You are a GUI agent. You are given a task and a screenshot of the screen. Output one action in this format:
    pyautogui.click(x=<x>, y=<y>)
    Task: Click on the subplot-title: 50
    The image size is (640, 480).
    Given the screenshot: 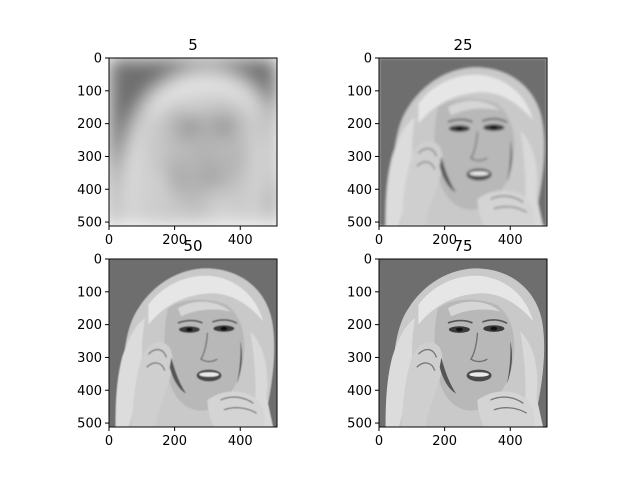 What is the action you would take?
    pyautogui.click(x=192, y=246)
    